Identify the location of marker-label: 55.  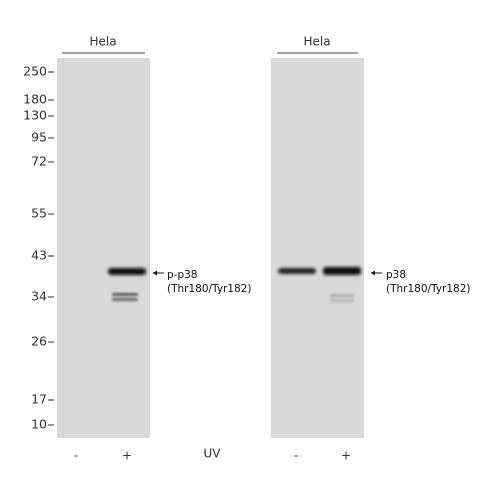
(39, 213).